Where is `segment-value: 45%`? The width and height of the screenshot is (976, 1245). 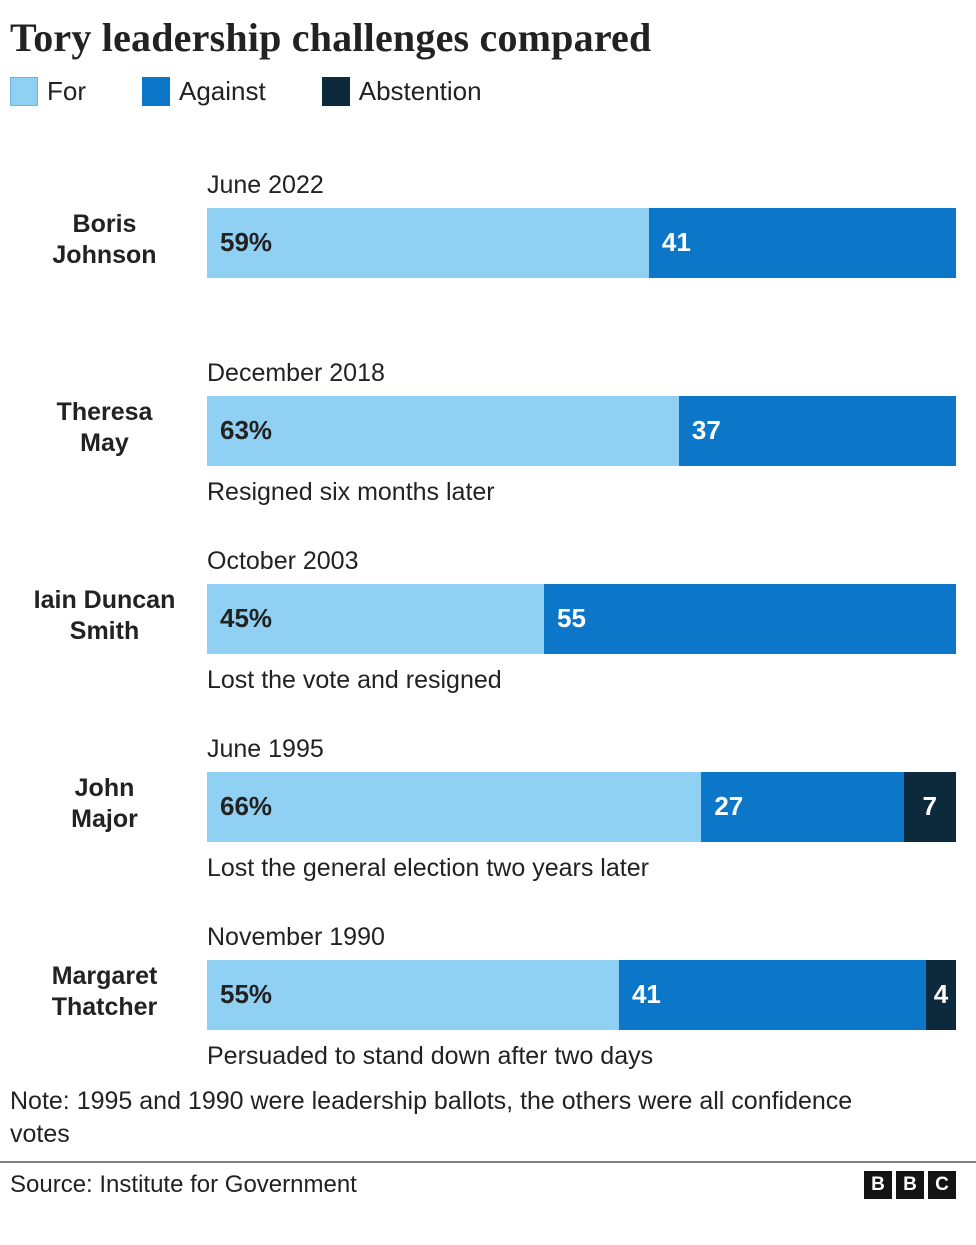 segment-value: 45% is located at coordinates (246, 618).